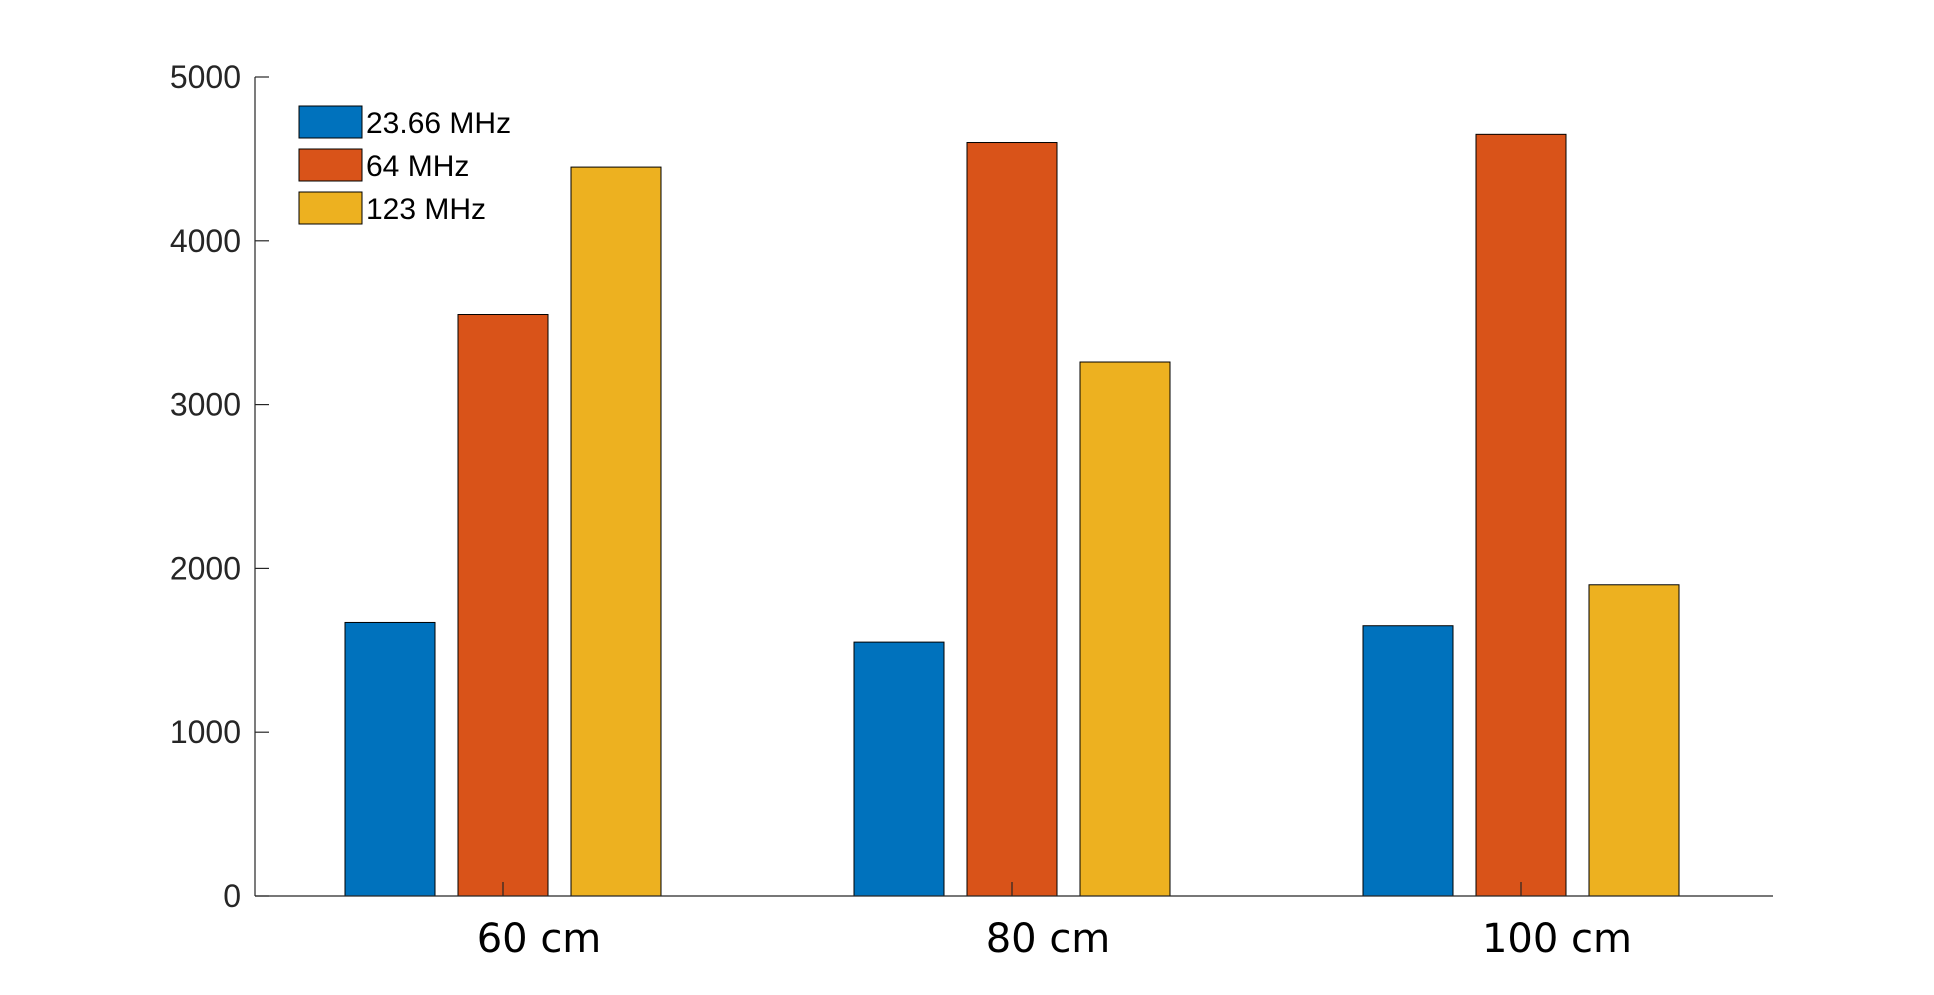 Image resolution: width=1934 pixels, height=995 pixels. I want to click on x-tick-label: 100 cm, so click(1557, 939).